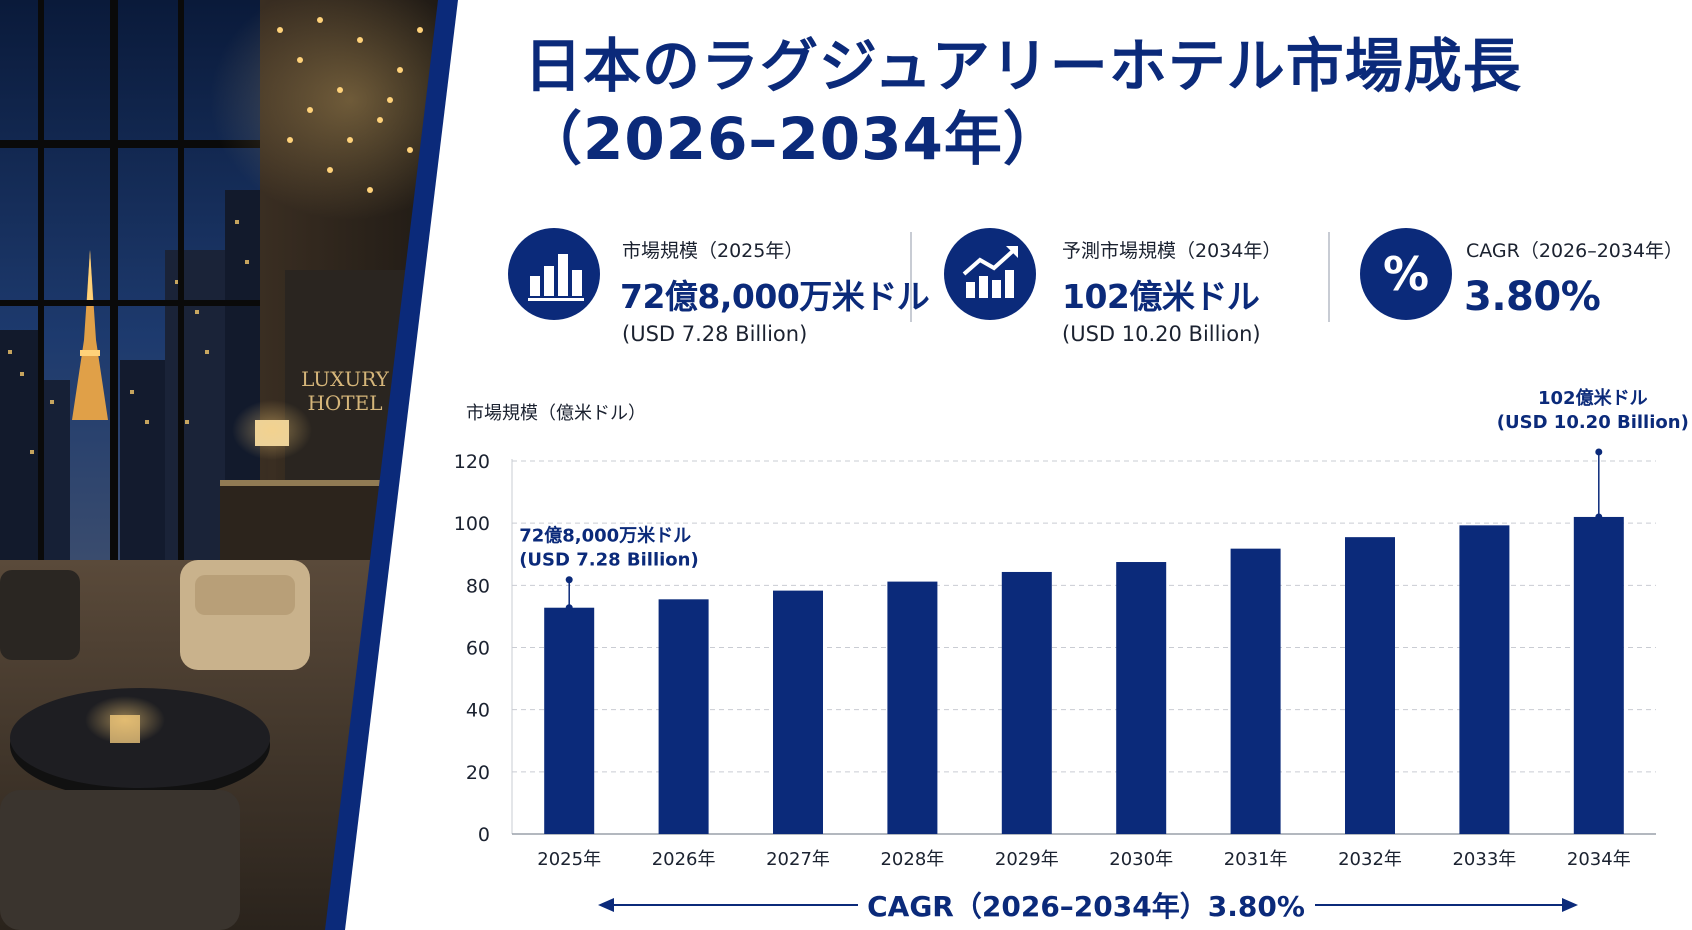 This screenshot has width=1692, height=930. I want to click on stat-cagr-label: CAGR（2026–2034年）, so click(1575, 251).